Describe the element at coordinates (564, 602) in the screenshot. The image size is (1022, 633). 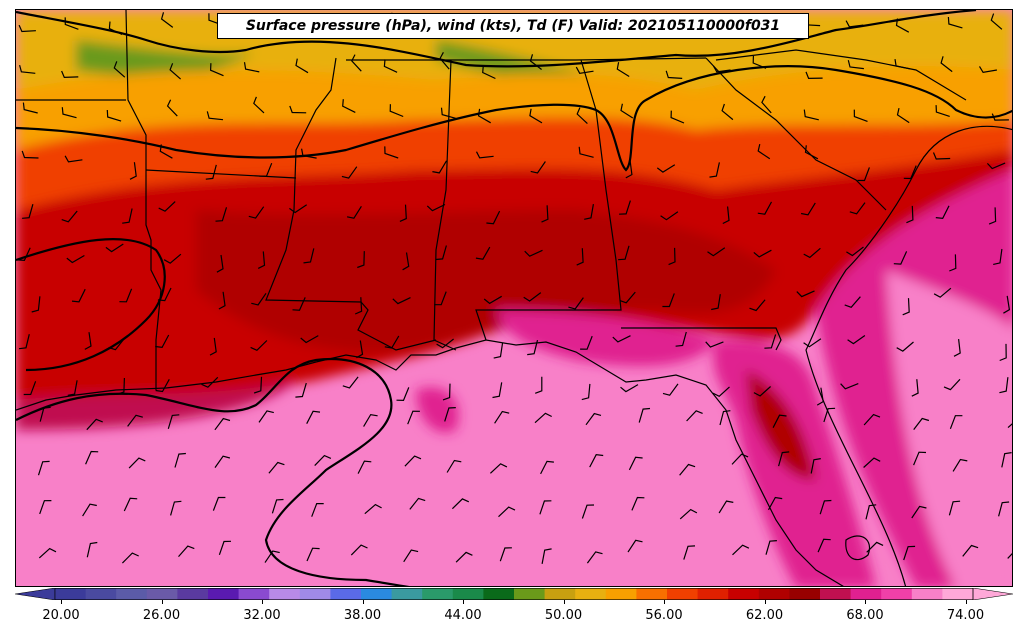
I see `colorbar-tick-mark` at that location.